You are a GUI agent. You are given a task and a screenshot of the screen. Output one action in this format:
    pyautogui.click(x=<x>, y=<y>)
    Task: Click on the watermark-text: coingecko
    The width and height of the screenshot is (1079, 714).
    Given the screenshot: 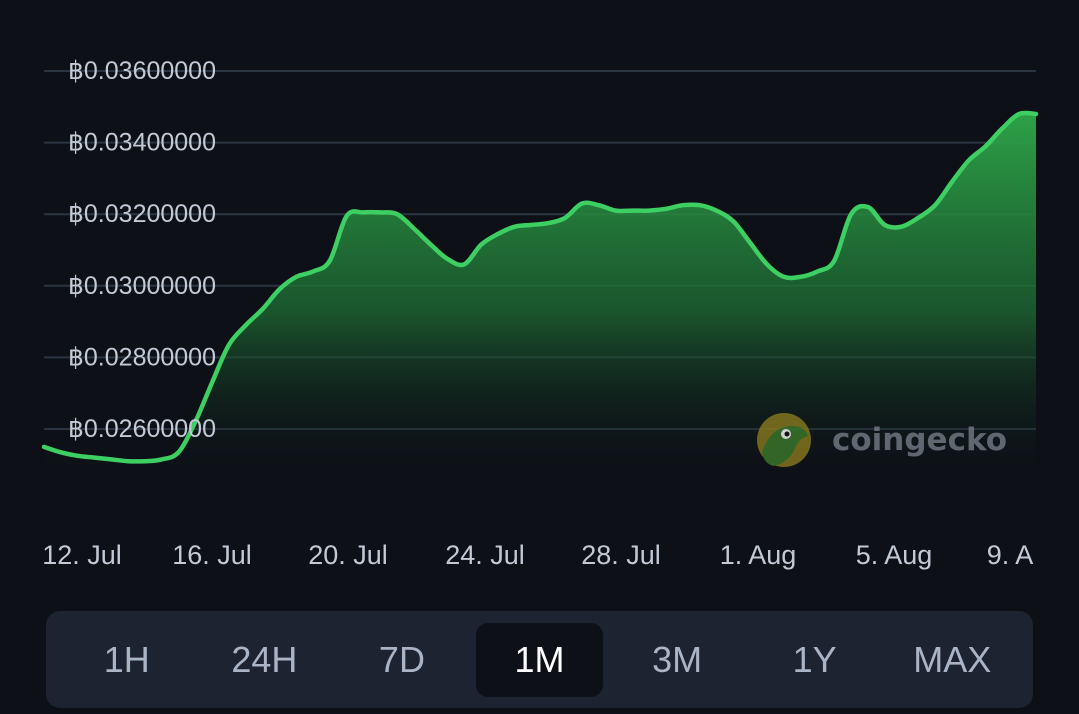 What is the action you would take?
    pyautogui.click(x=919, y=440)
    